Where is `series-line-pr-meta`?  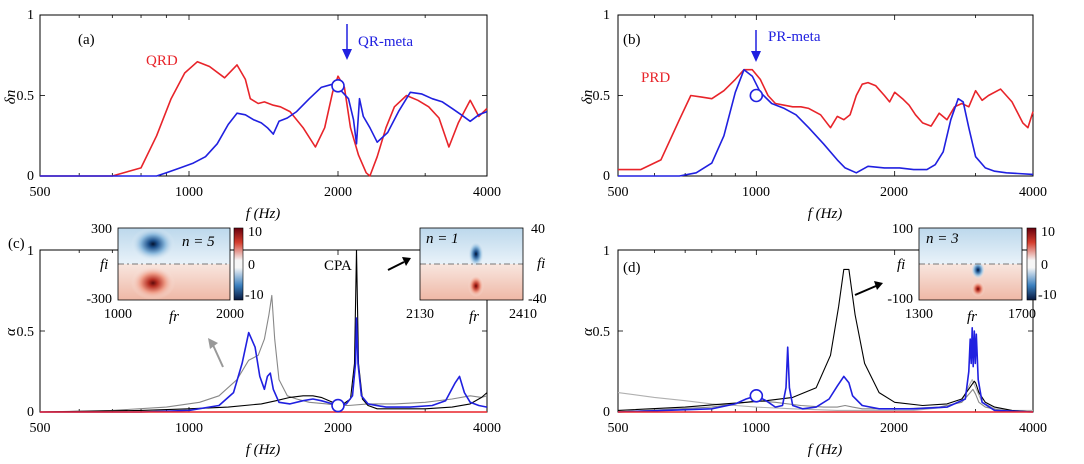 series-line-pr-meta is located at coordinates (826, 122).